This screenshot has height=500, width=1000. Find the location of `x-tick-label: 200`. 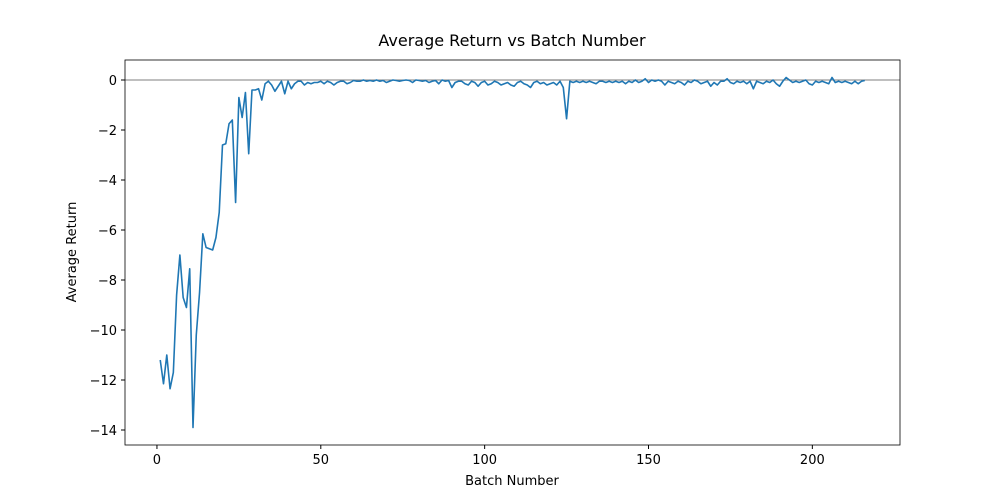

x-tick-label: 200 is located at coordinates (812, 460).